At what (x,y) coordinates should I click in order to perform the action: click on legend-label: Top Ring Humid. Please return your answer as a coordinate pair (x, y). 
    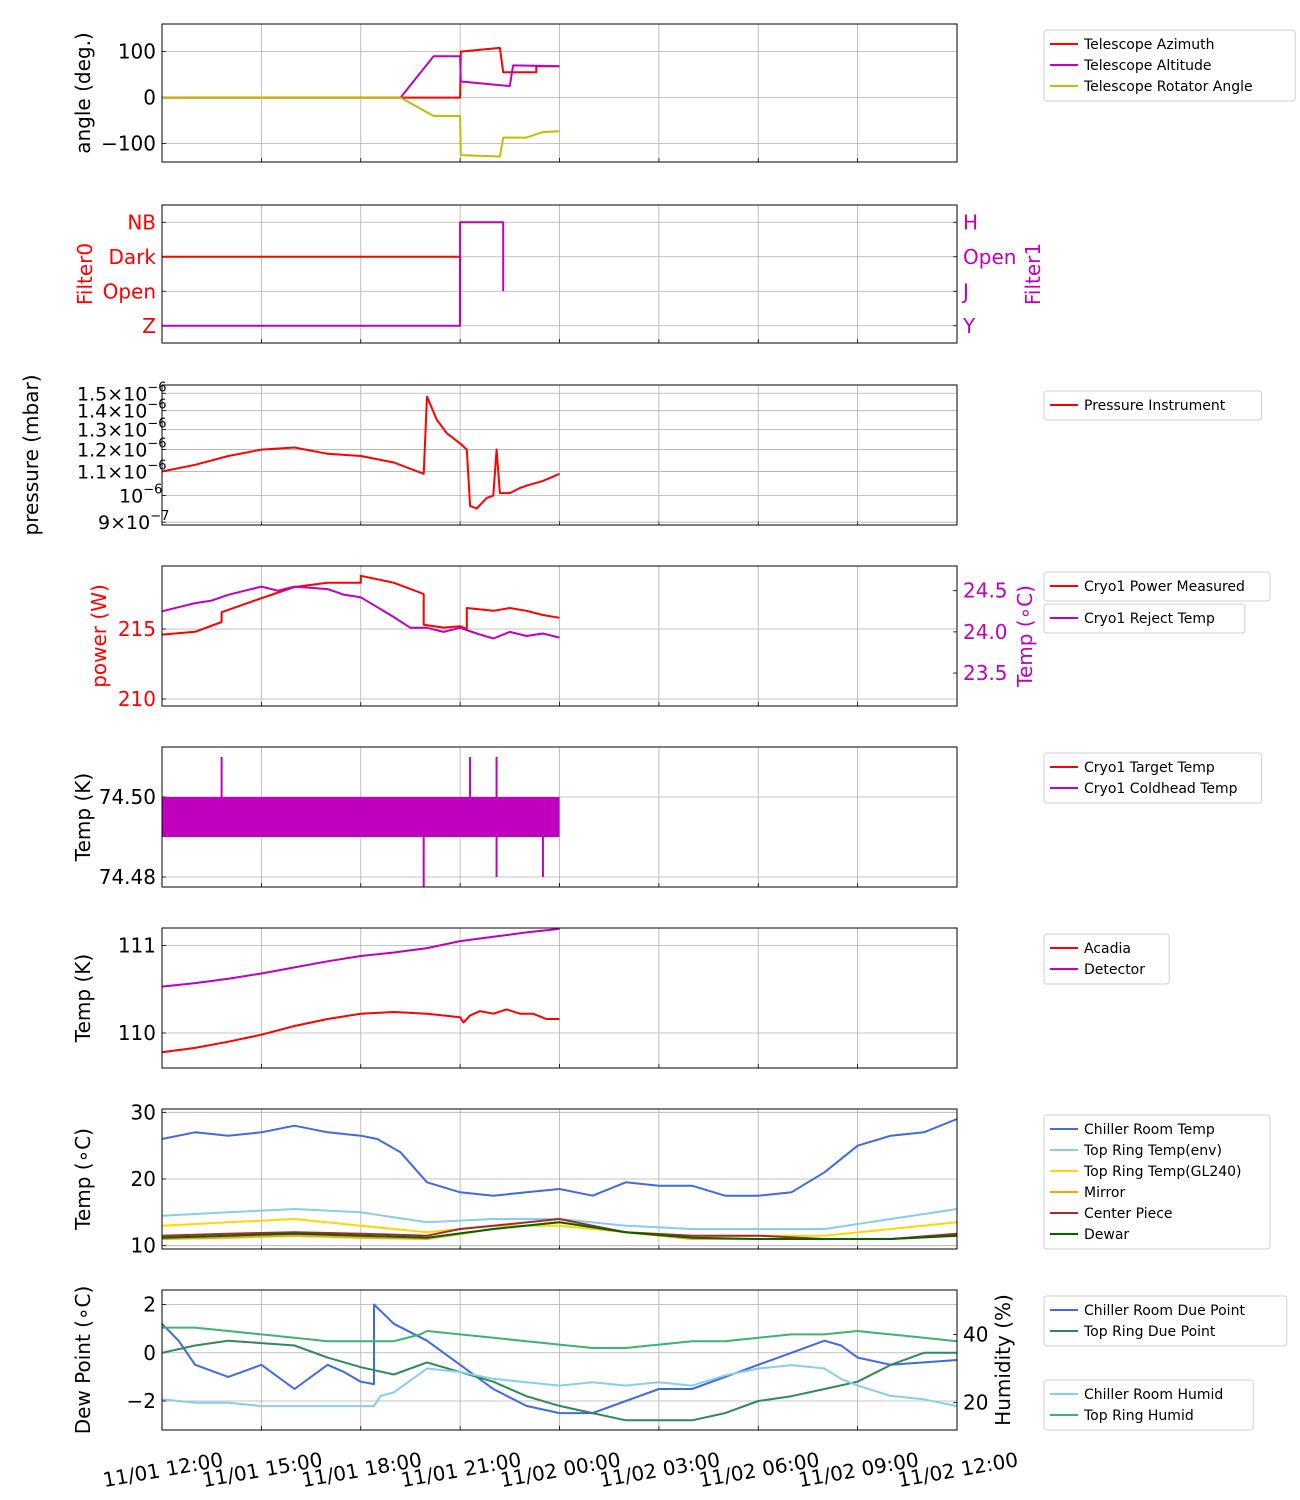
    Looking at the image, I should click on (1138, 1416).